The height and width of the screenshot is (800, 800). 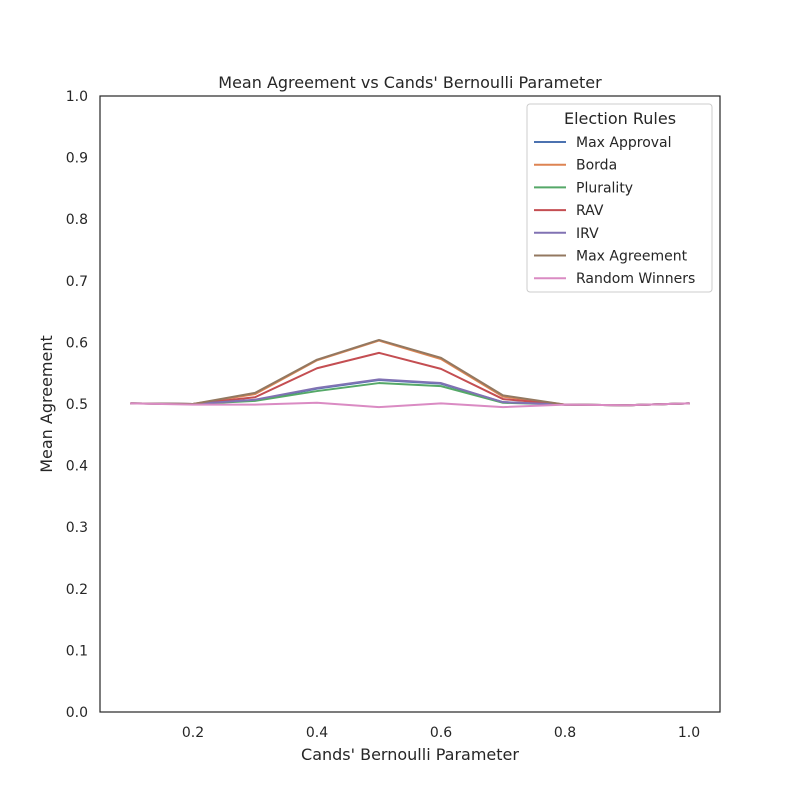 I want to click on y-axis-title: Mean Agreement, so click(x=46, y=404).